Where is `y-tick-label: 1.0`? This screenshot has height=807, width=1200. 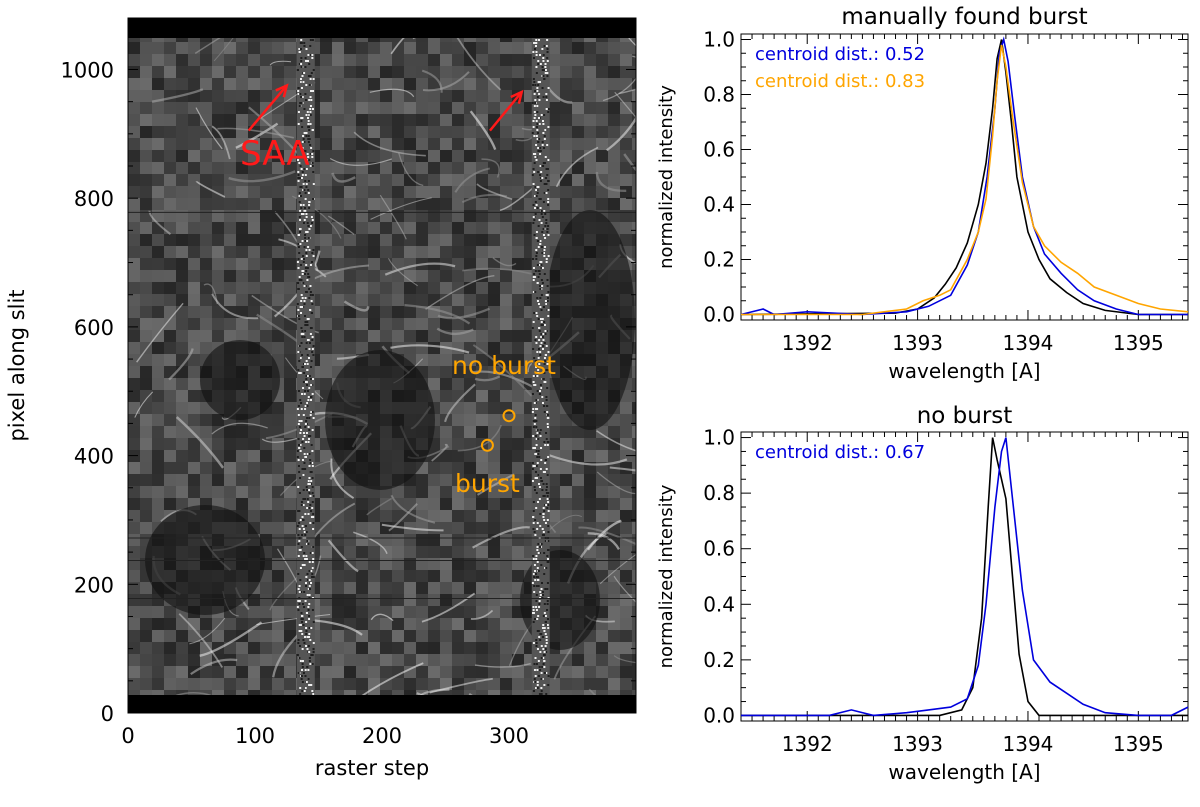 y-tick-label: 1.0 is located at coordinates (719, 438).